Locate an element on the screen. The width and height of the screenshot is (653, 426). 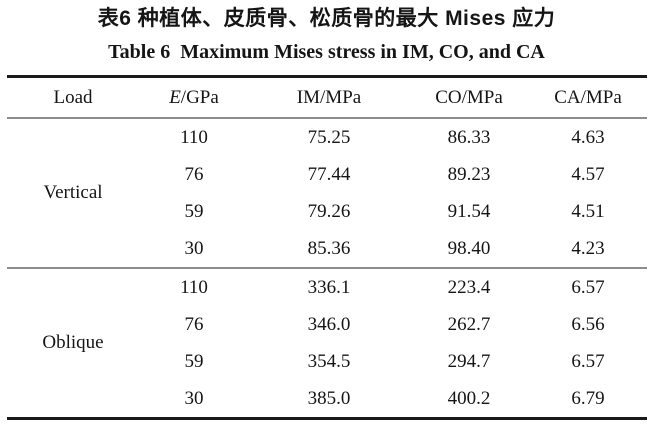
table-cell: 85.36 is located at coordinates (329, 248).